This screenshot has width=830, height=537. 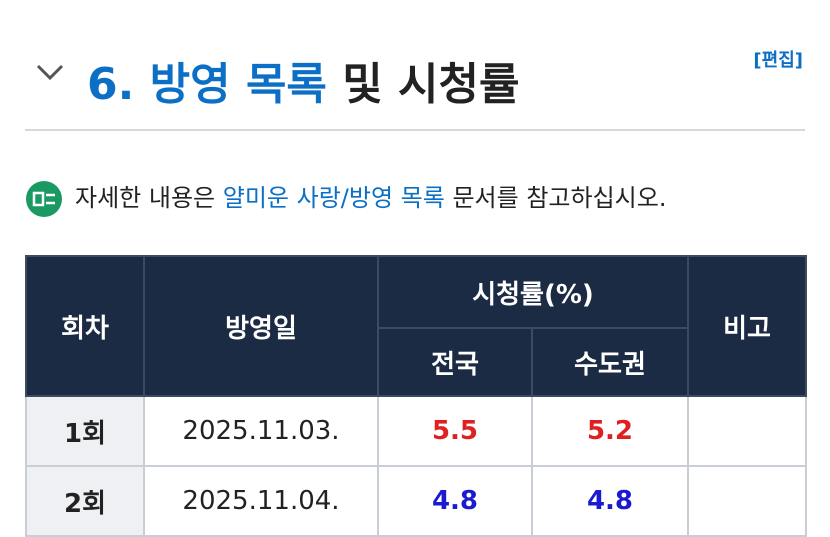 I want to click on header-cell: 시청률(%), so click(x=533, y=292).